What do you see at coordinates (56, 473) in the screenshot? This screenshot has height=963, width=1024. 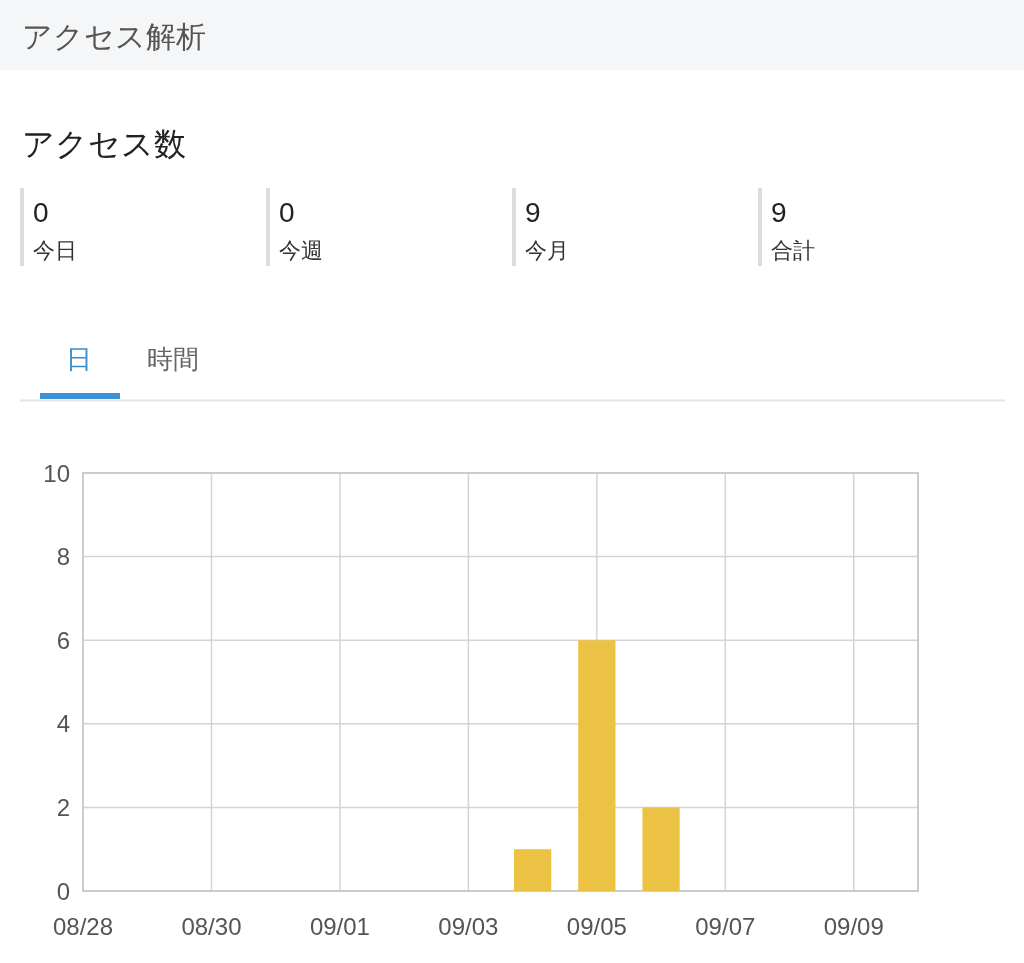 I see `y-tick-label: 10` at bounding box center [56, 473].